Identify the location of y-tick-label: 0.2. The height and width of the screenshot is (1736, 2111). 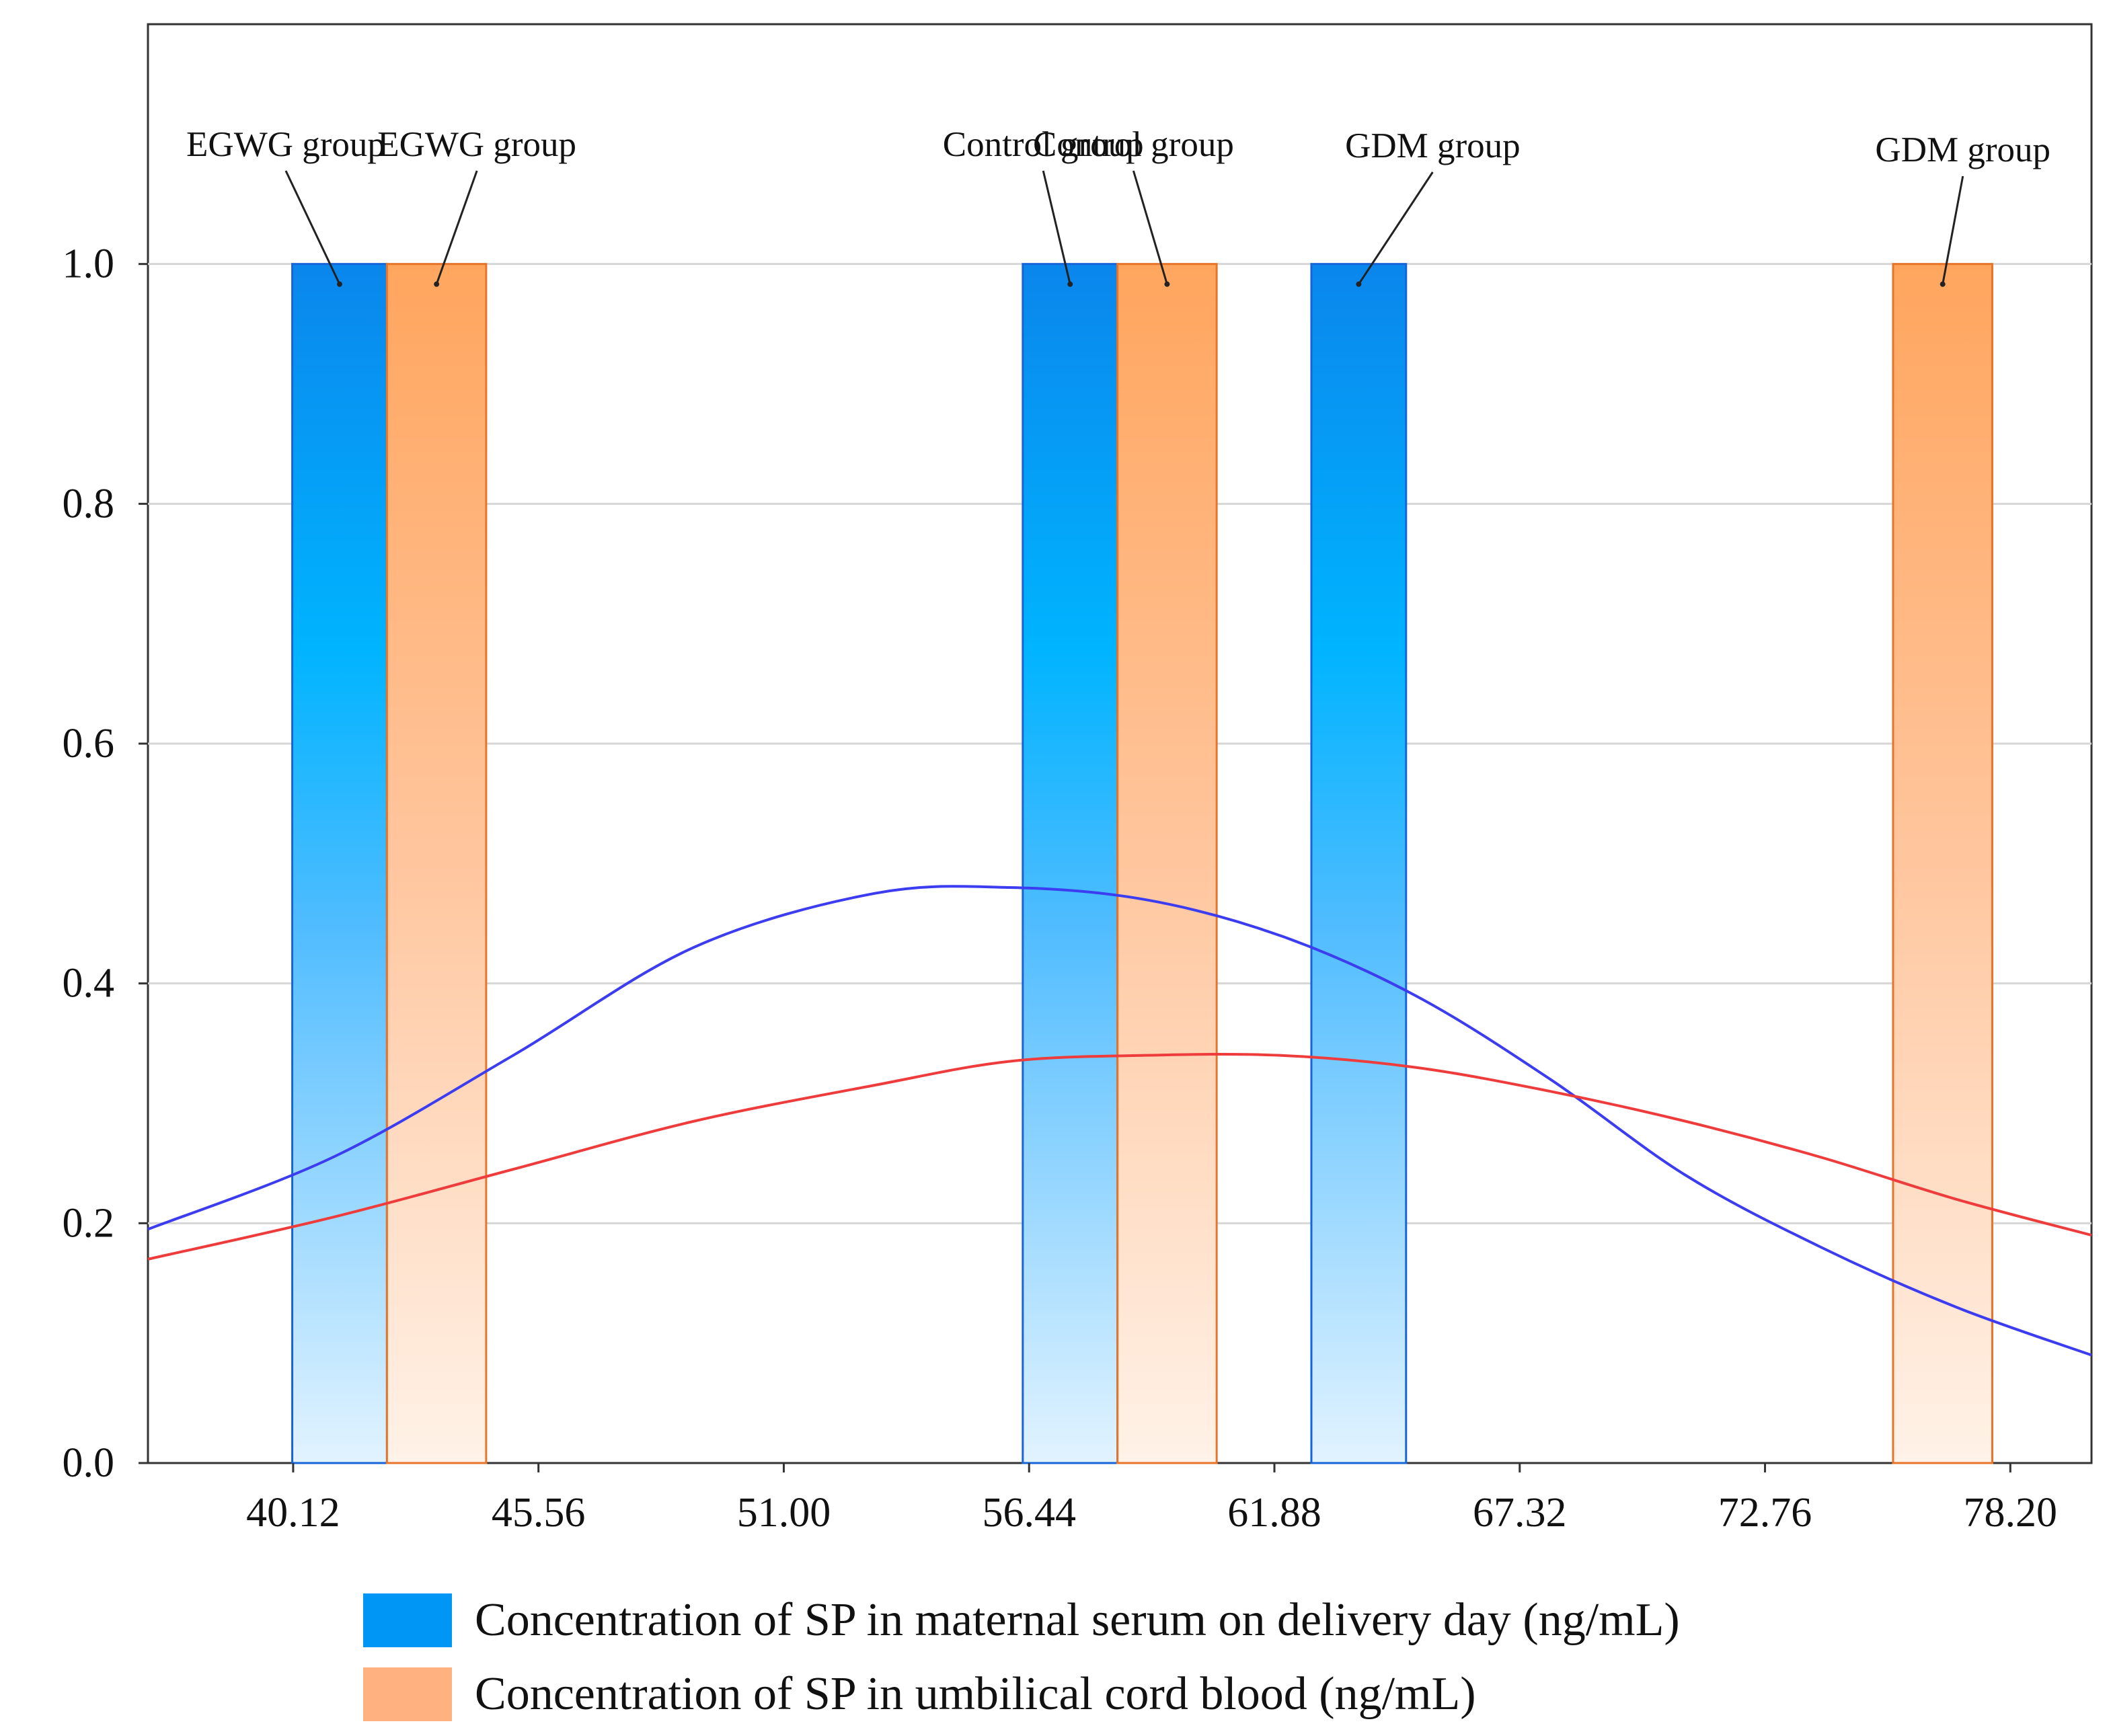
(89, 1223).